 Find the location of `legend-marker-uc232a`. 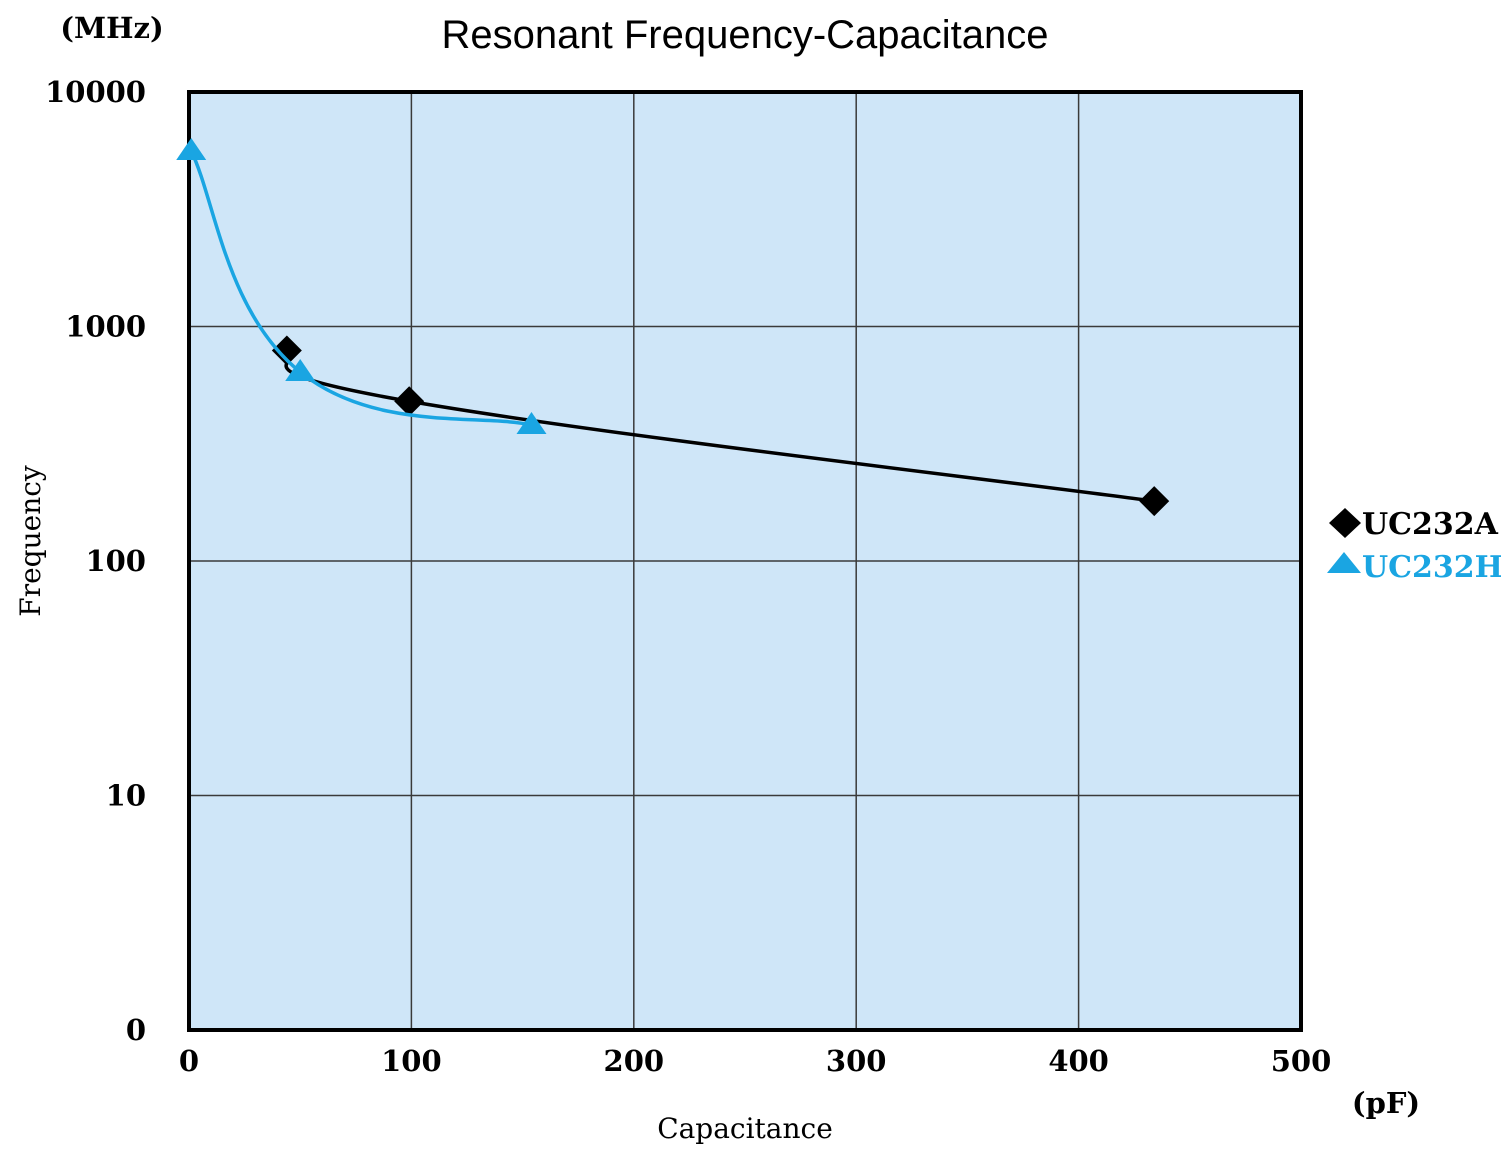

legend-marker-uc232a is located at coordinates (1345, 523).